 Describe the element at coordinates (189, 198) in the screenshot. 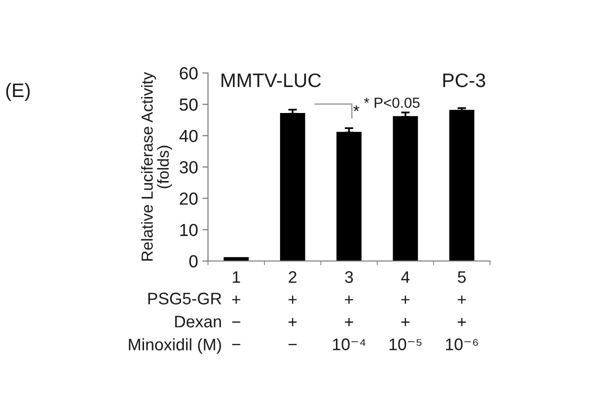

I see `y-tick-label: 20` at that location.